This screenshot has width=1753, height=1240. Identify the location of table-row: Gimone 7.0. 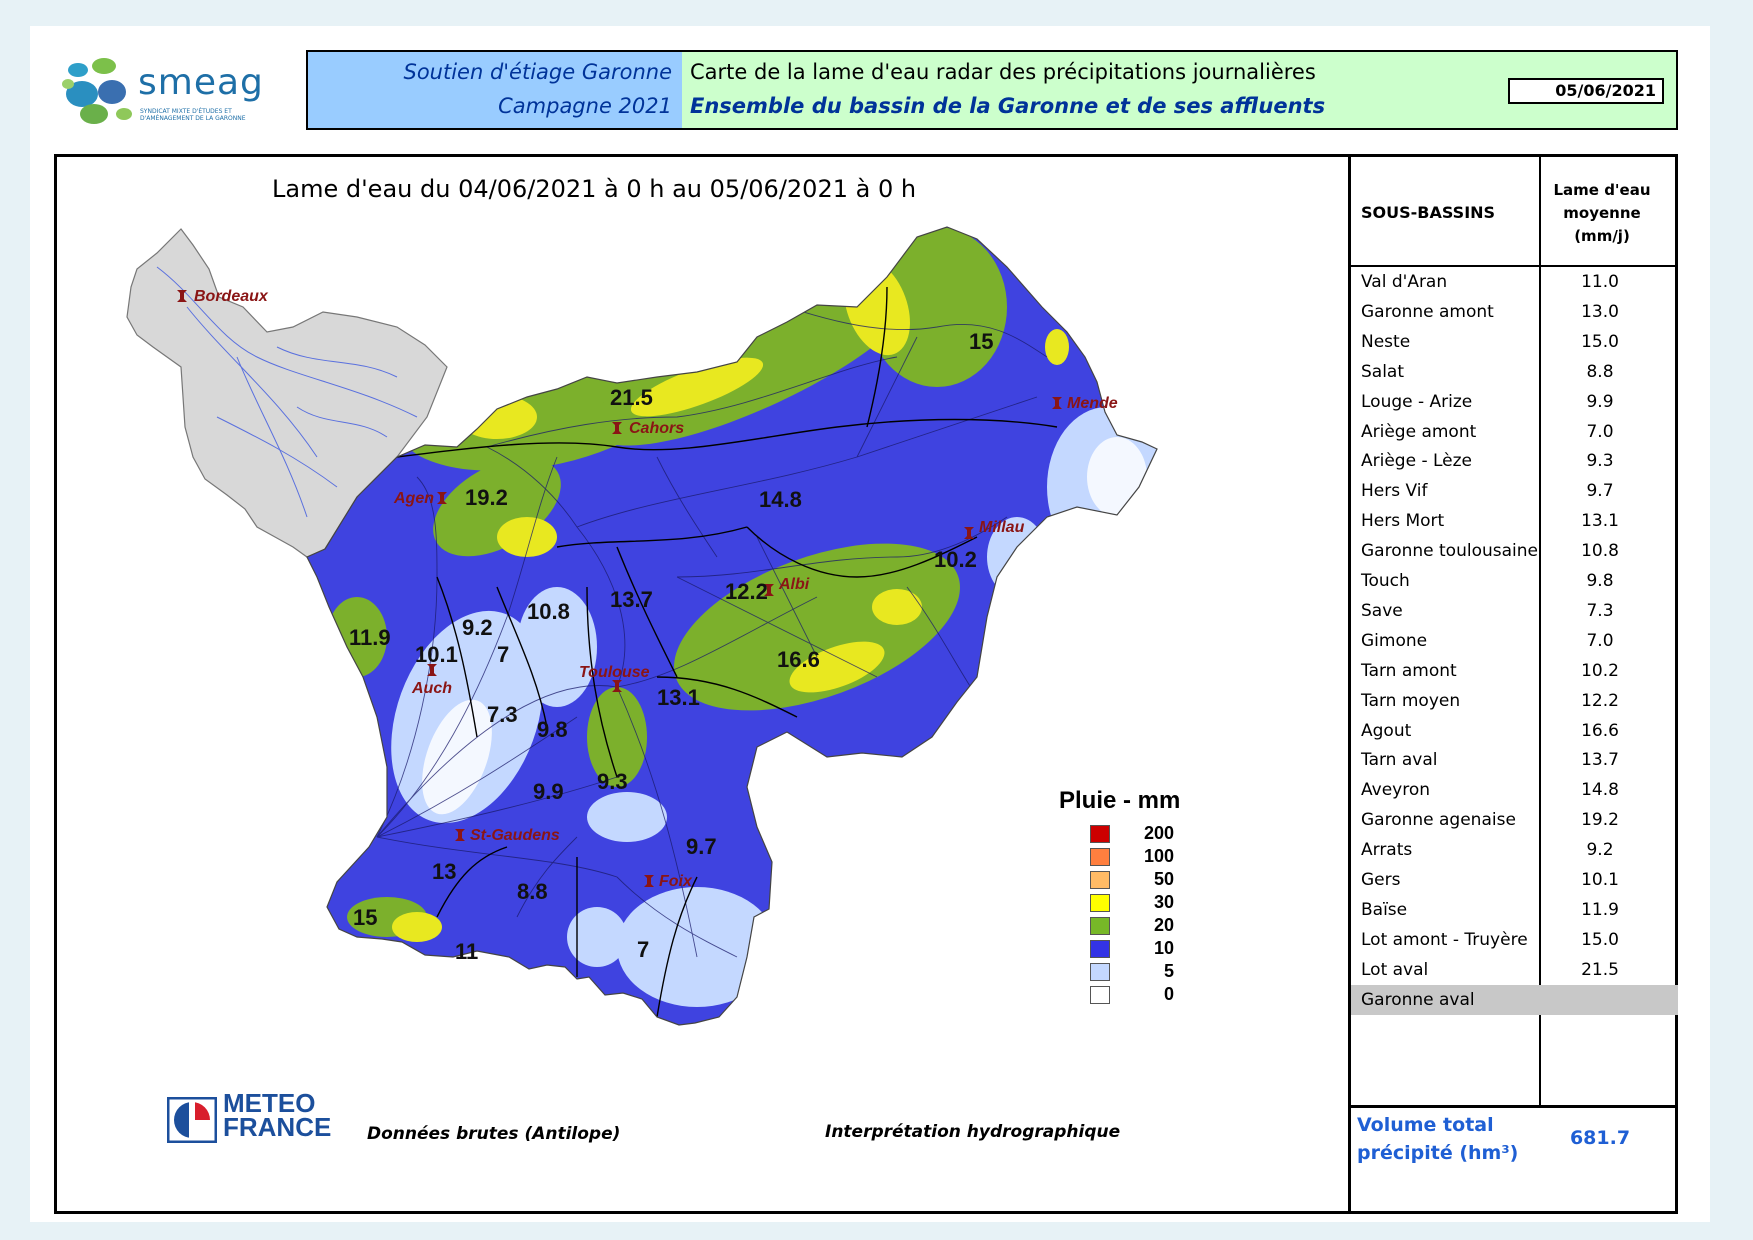
(1514, 641).